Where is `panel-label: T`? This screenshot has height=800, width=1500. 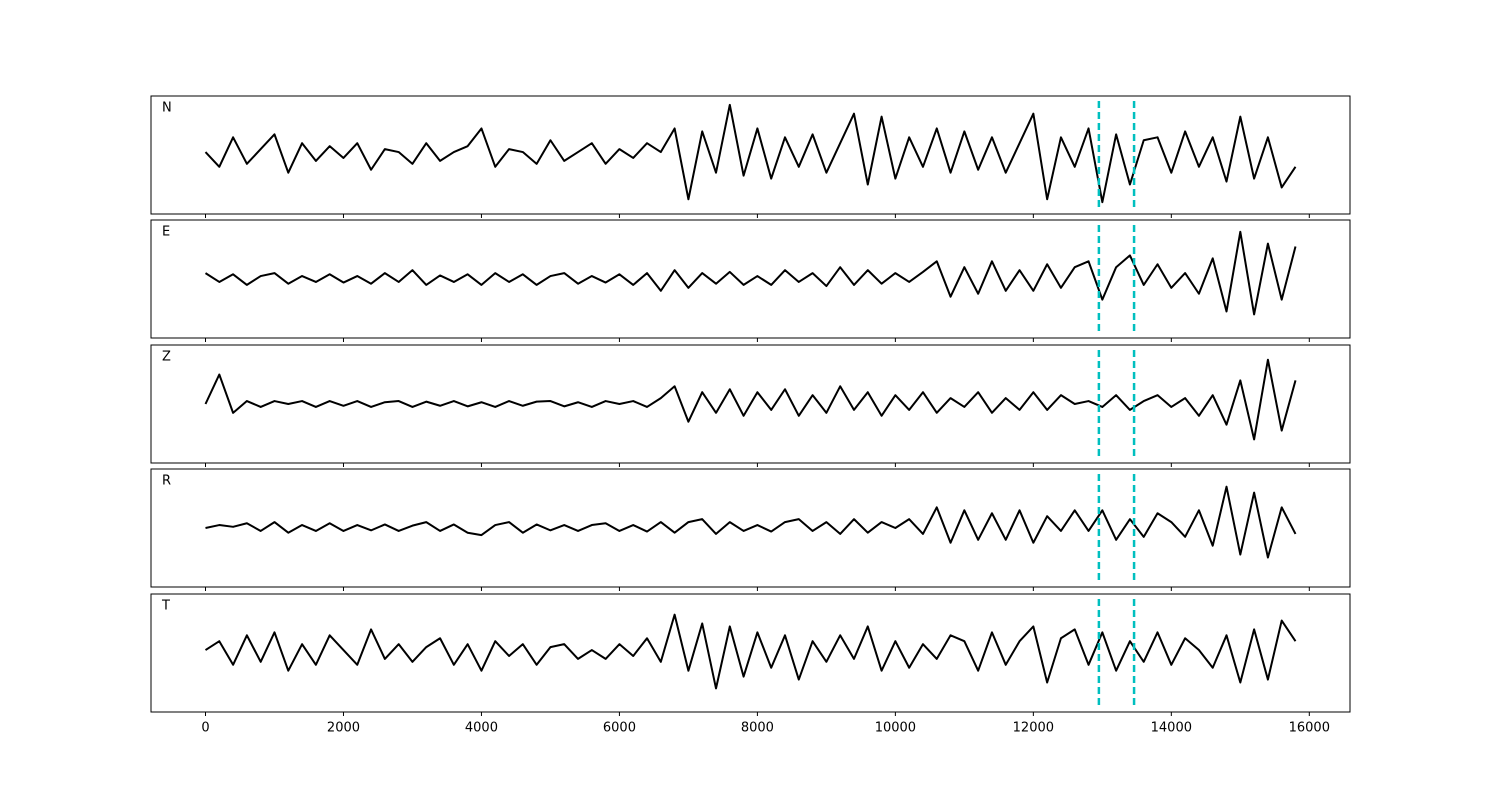 panel-label: T is located at coordinates (165, 606).